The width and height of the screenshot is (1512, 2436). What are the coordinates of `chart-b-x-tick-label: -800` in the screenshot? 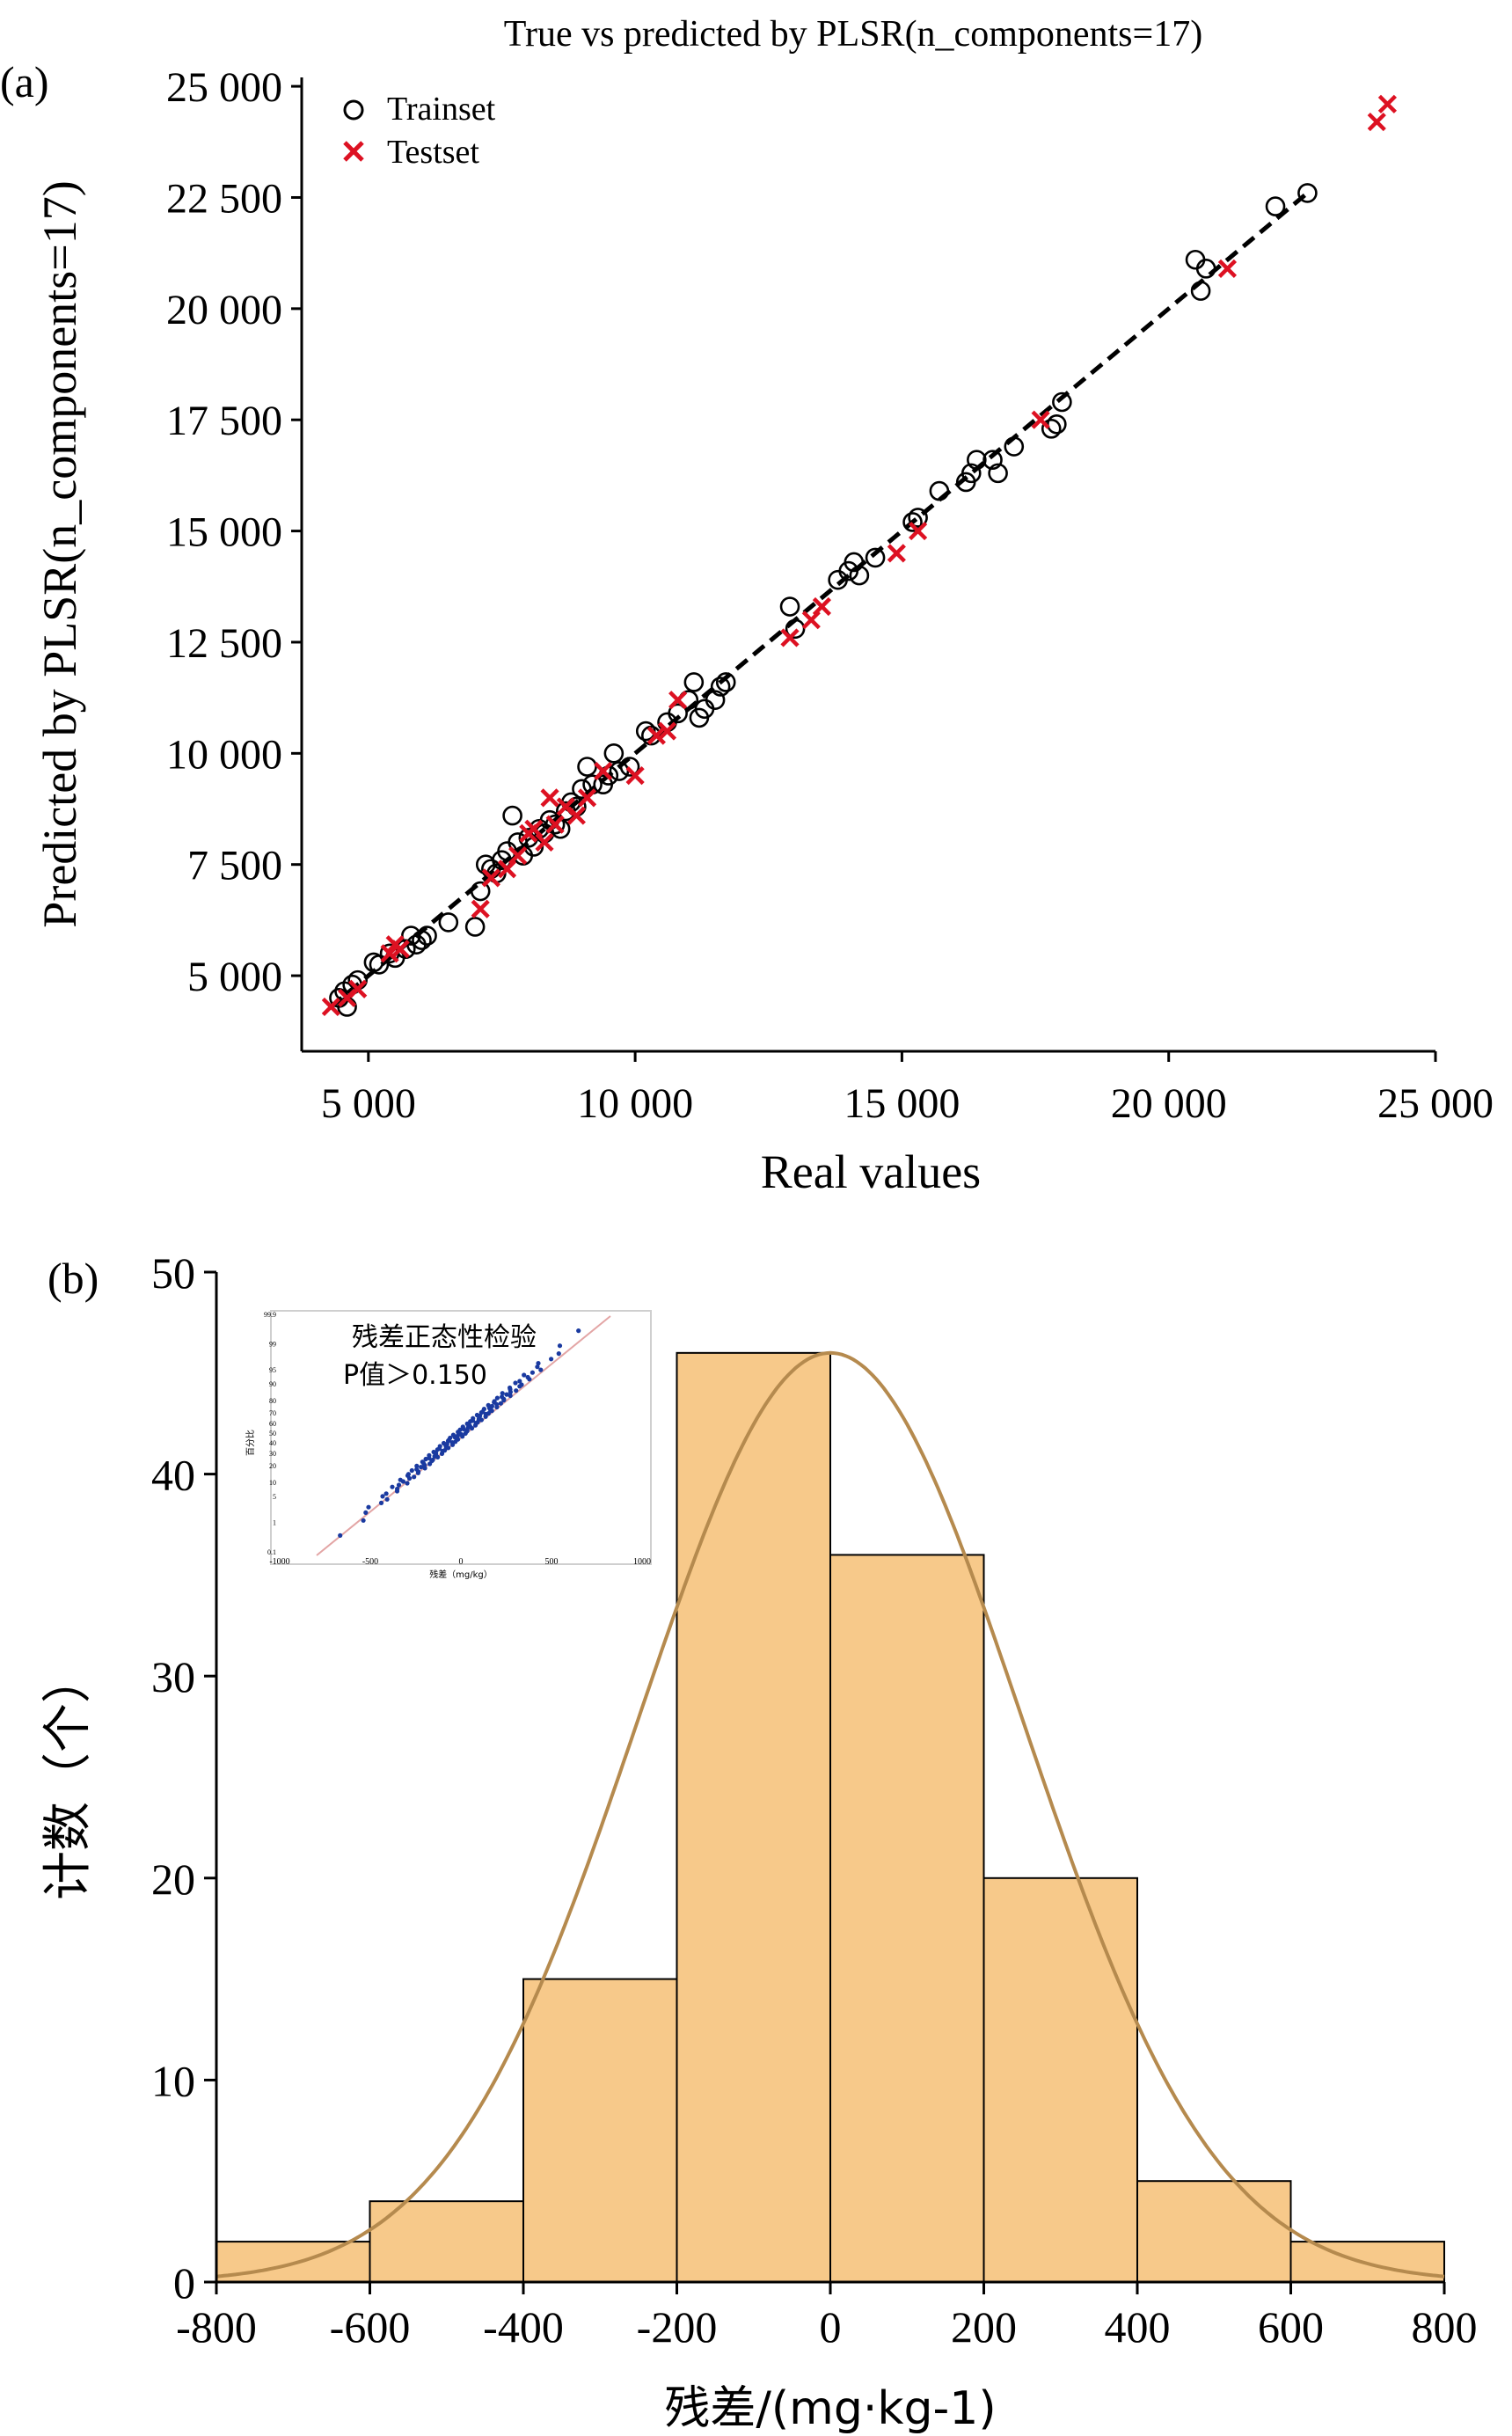 It's located at (216, 2327).